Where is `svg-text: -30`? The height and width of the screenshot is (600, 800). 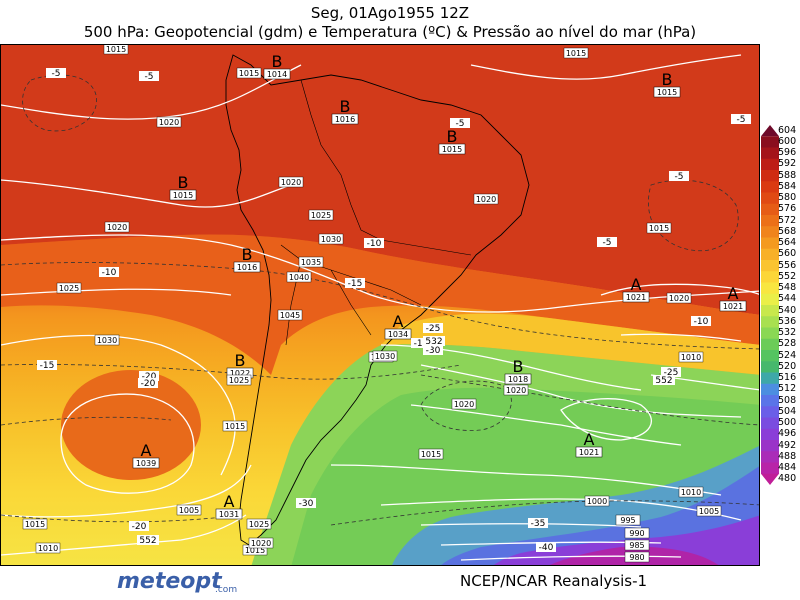
svg-text: -30 is located at coordinates (433, 351).